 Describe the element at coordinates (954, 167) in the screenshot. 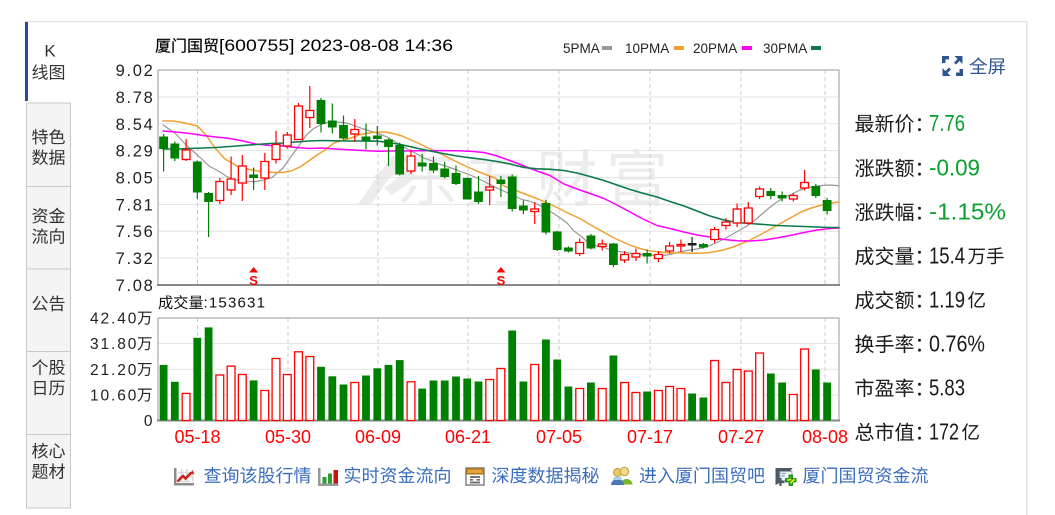

I see `svg-text: -0.09` at that location.